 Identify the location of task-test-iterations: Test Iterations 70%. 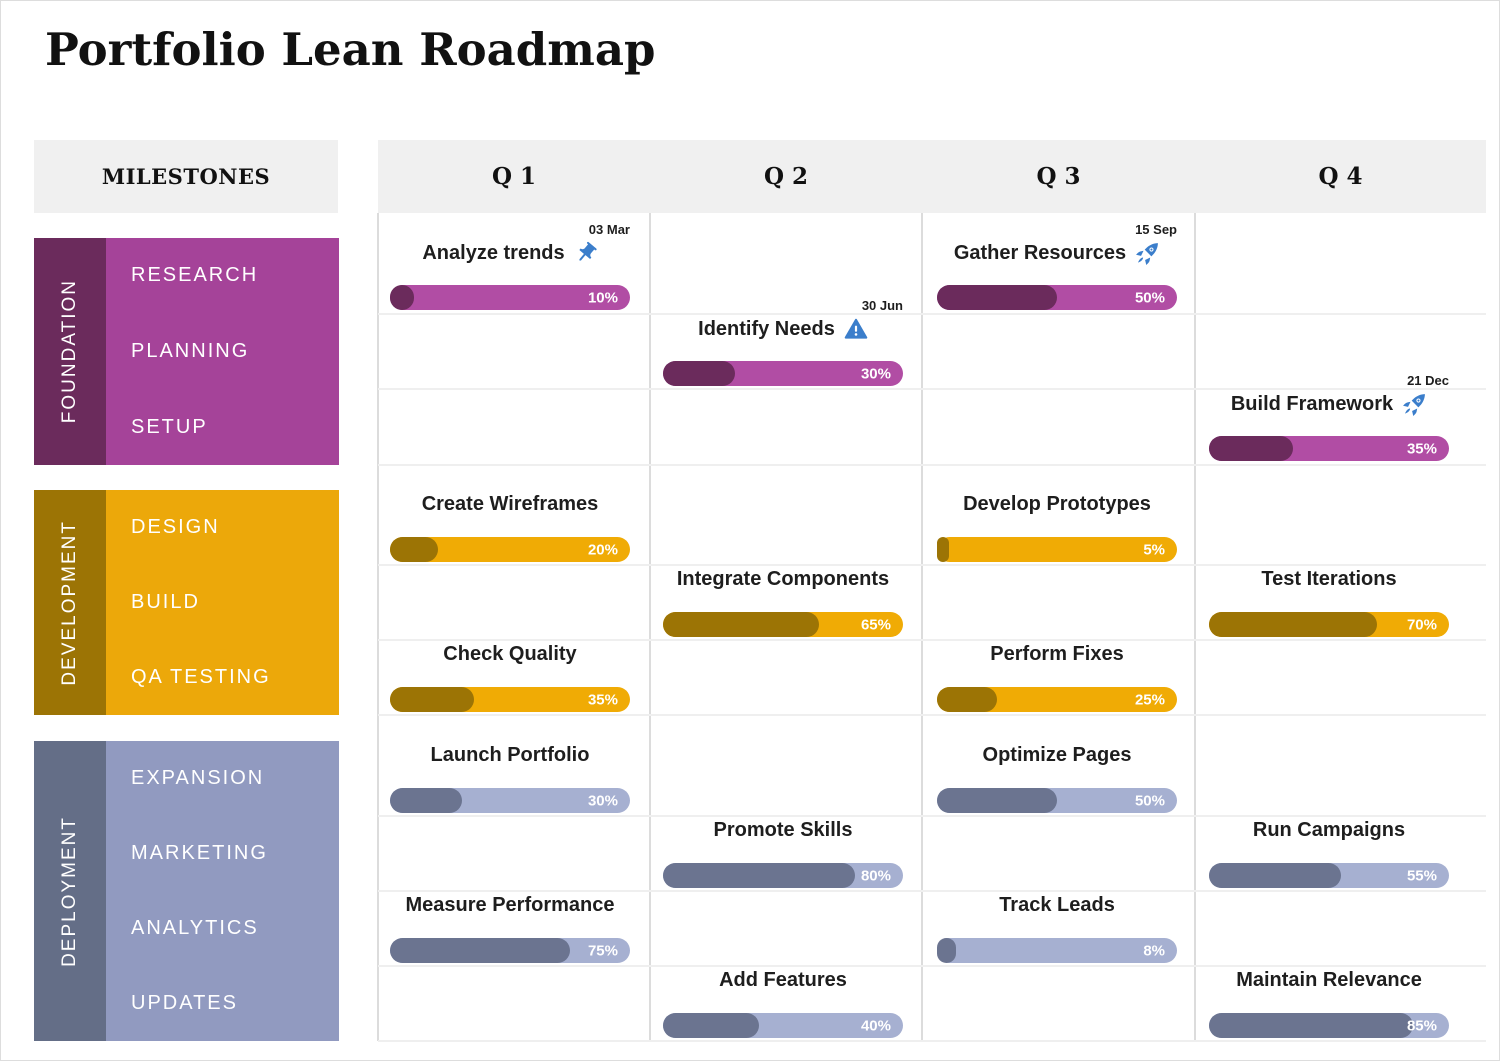
(1329, 602).